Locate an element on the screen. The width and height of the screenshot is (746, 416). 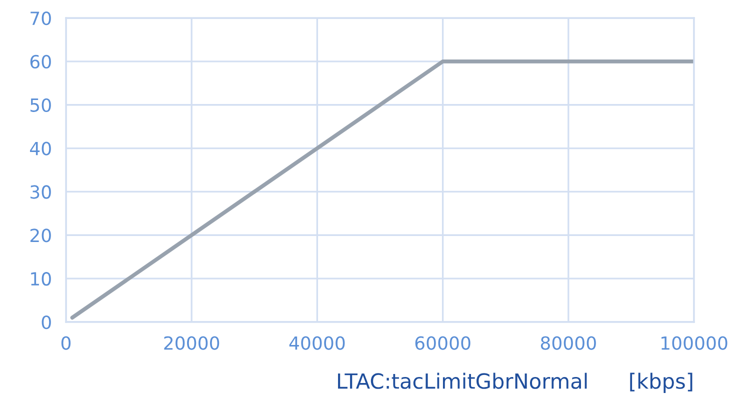
x-tick-label: 100000 is located at coordinates (695, 343).